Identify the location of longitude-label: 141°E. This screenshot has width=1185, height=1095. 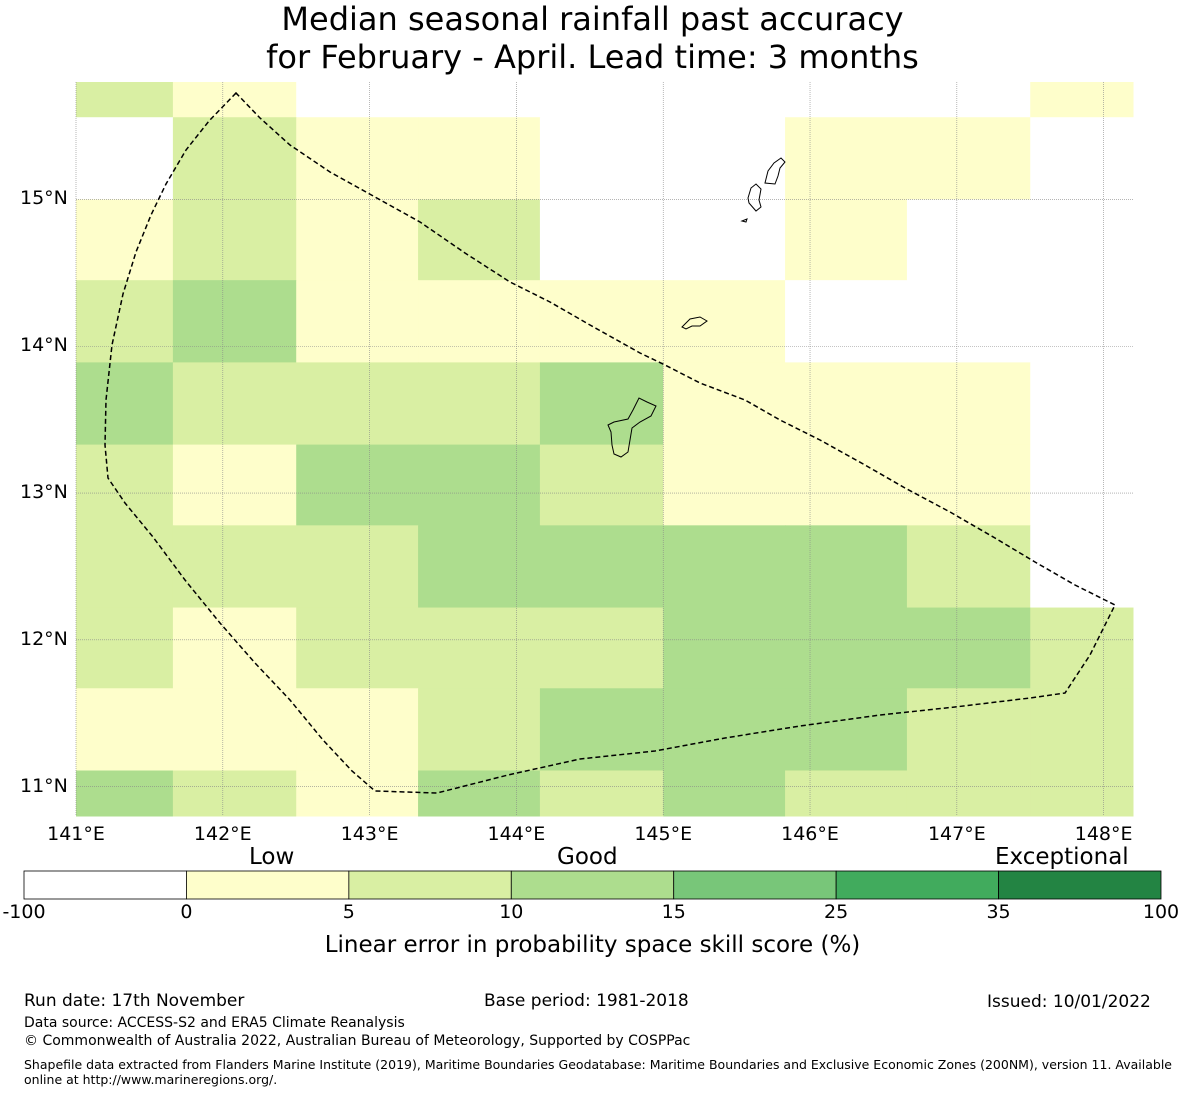
(76, 834).